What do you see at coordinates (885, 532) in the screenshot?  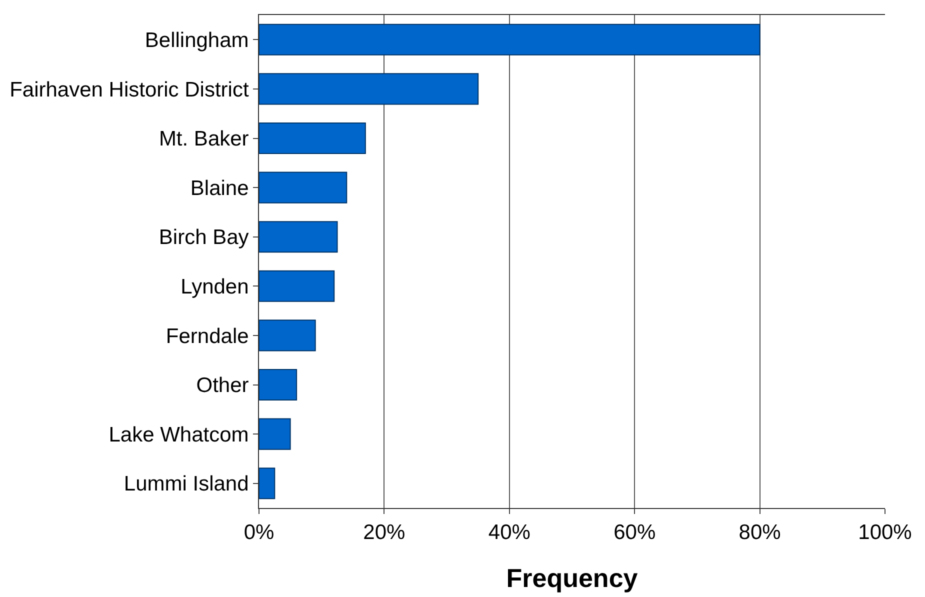 I see `x-tick-label: 100%` at bounding box center [885, 532].